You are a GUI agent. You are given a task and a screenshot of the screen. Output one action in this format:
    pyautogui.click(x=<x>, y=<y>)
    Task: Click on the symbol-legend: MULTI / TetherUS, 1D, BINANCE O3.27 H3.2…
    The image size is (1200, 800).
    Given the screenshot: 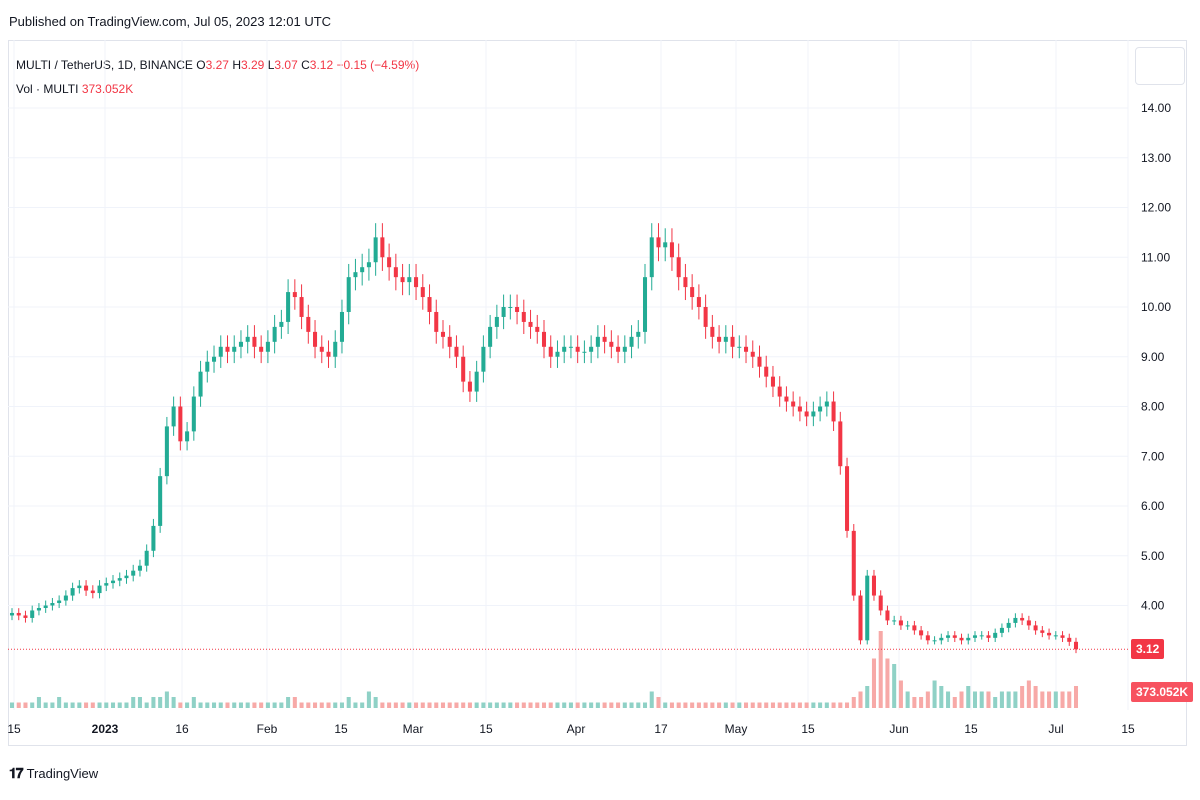 What is the action you would take?
    pyautogui.click(x=217, y=65)
    